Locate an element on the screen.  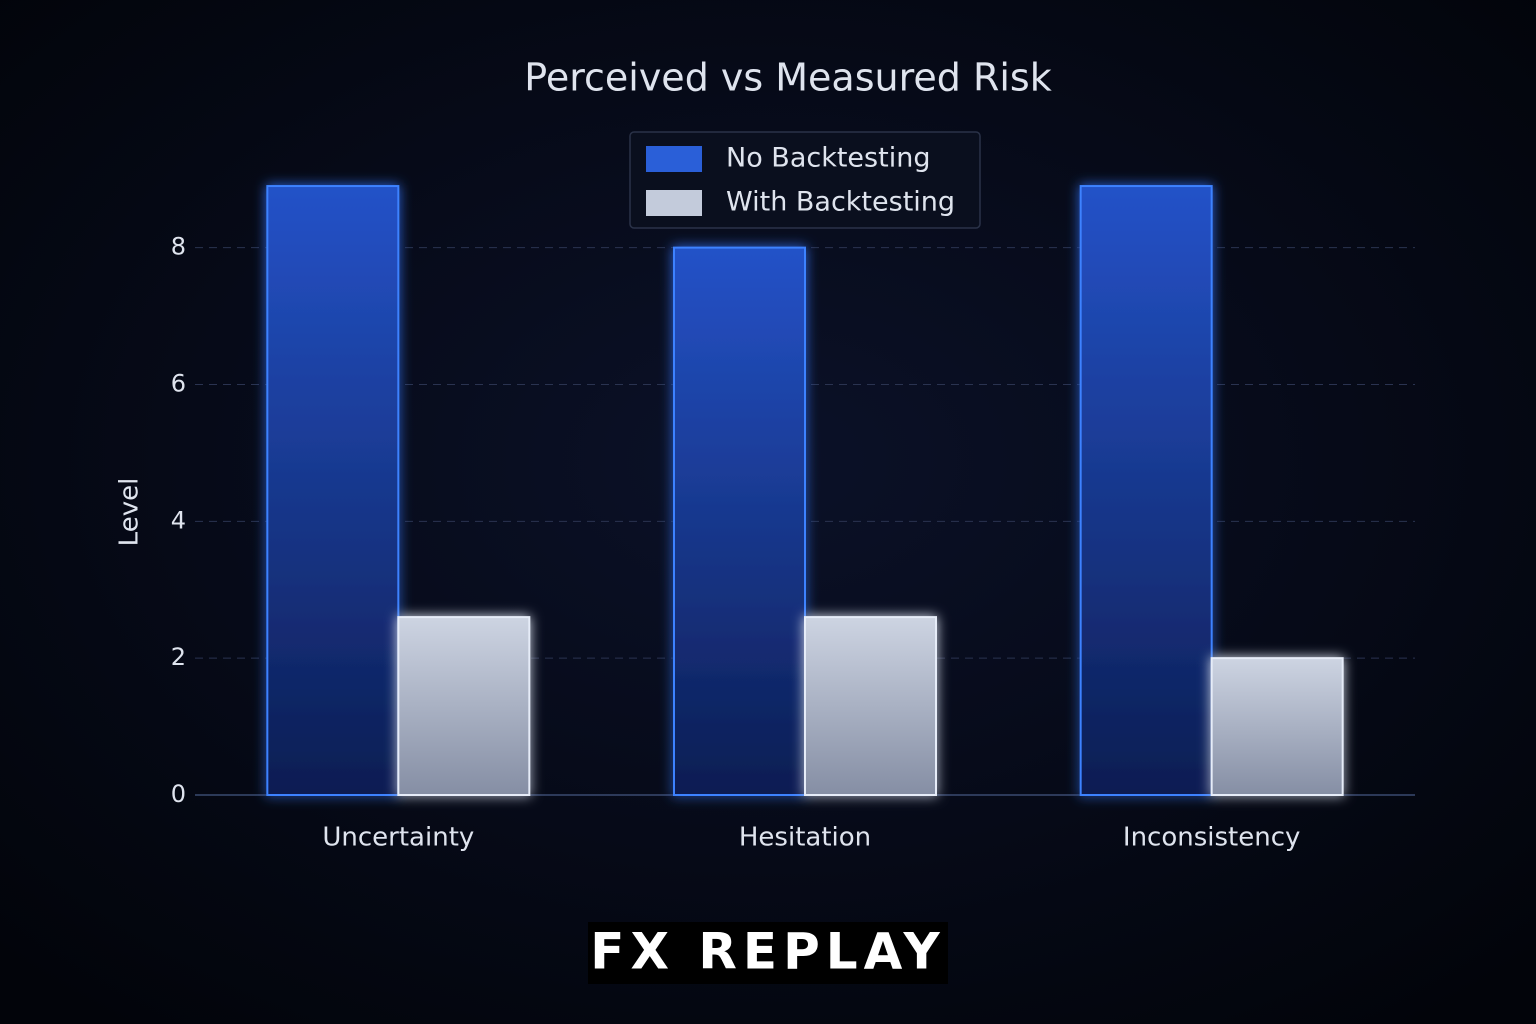
x-tick-label: Inconsistency is located at coordinates (1212, 838).